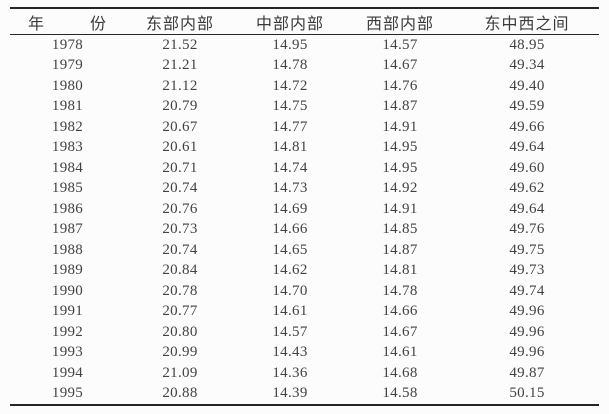 This screenshot has height=414, width=609. What do you see at coordinates (527, 85) in the screenshot?
I see `value-cell: 49.40` at bounding box center [527, 85].